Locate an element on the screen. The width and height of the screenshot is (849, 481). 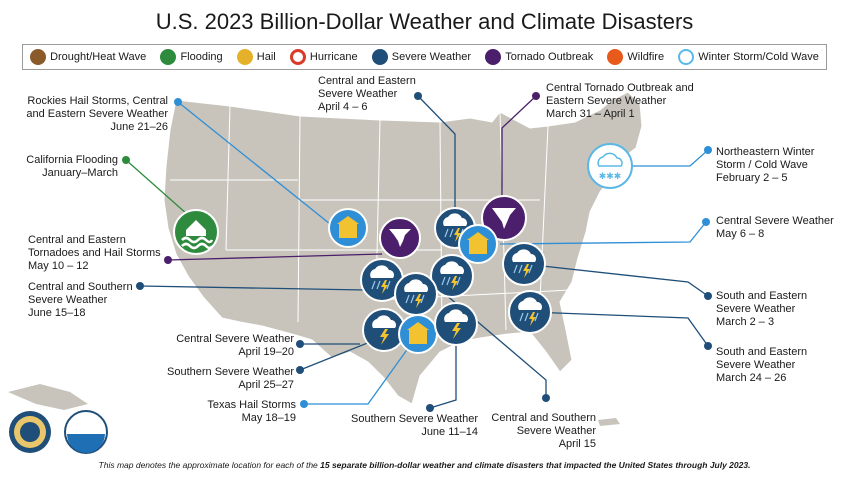
leader-texas-hail is located at coordinates (359, 372).